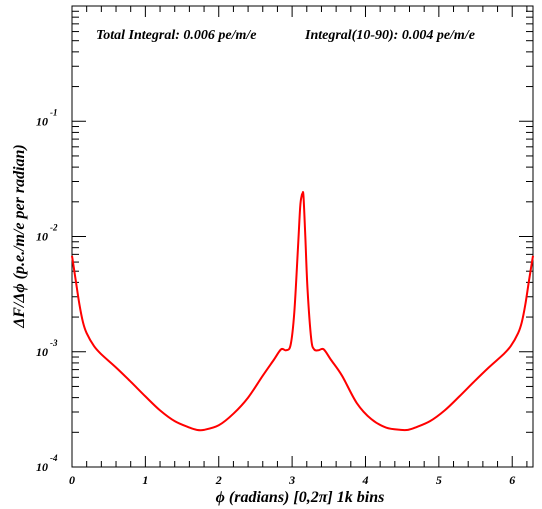  Describe the element at coordinates (364, 480) in the screenshot. I see `x-tick-label: 4` at that location.